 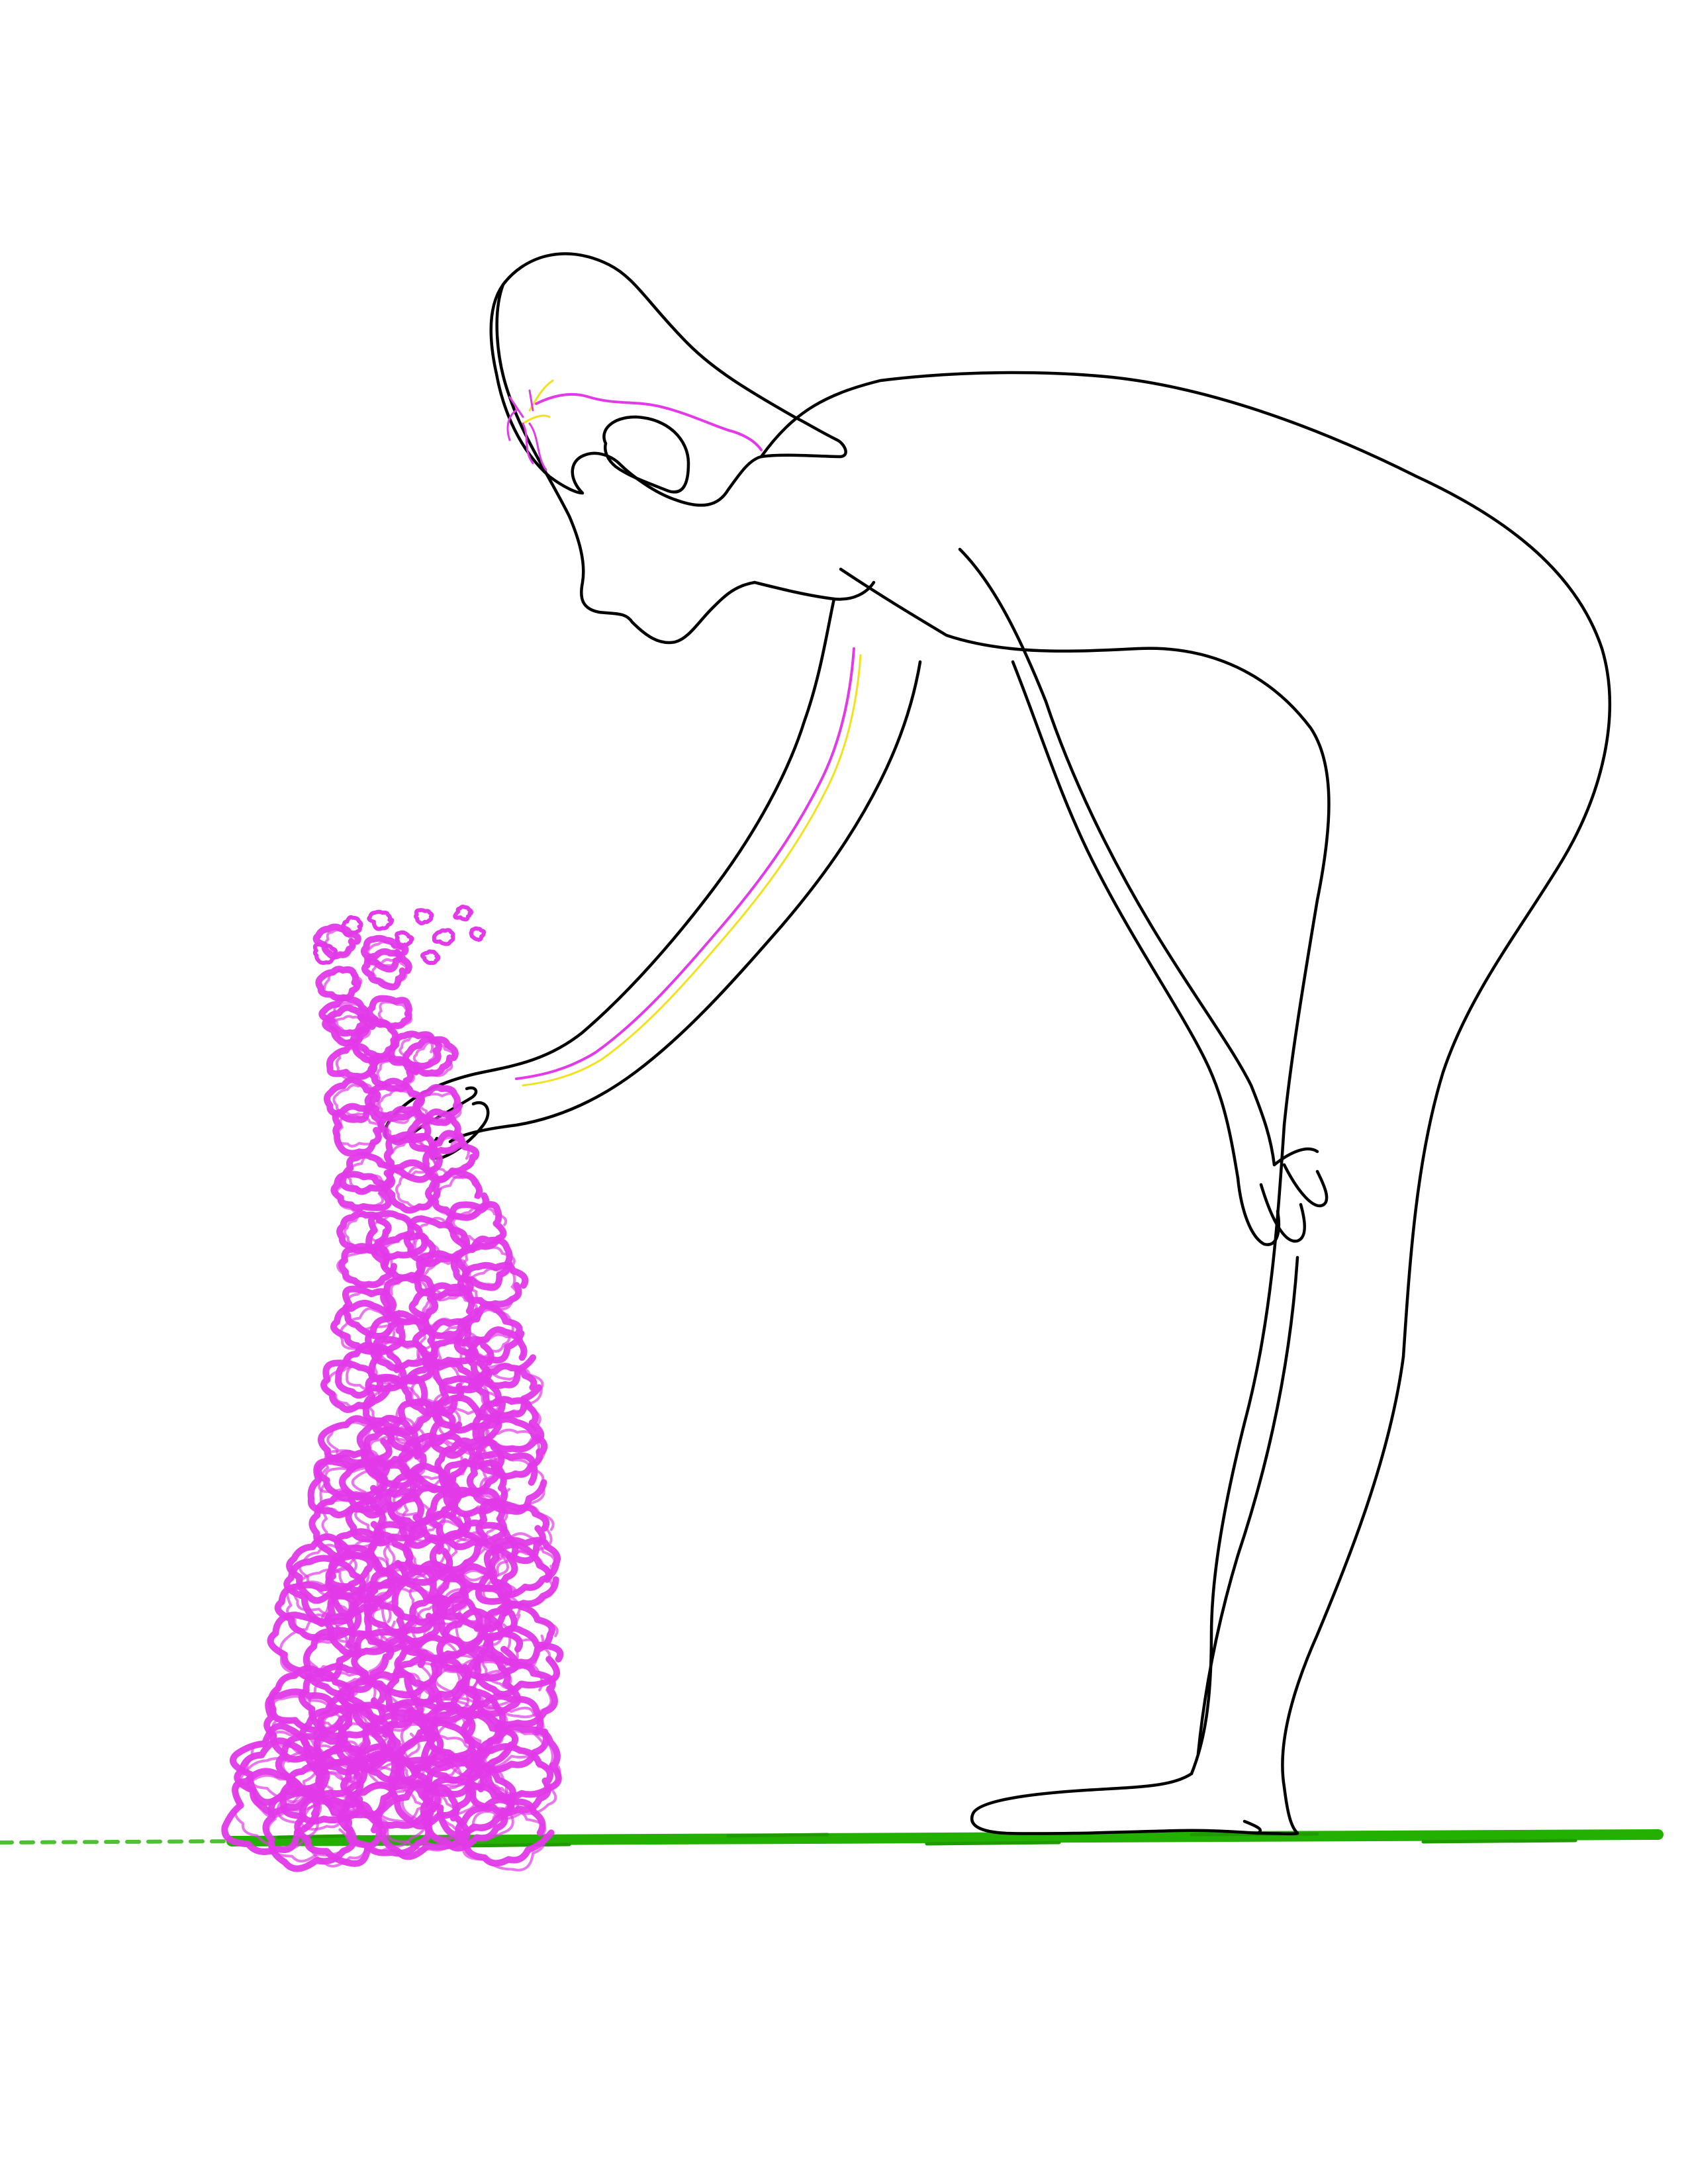 I want to click on figure-reaching-arm-lower, so click(x=685, y=902).